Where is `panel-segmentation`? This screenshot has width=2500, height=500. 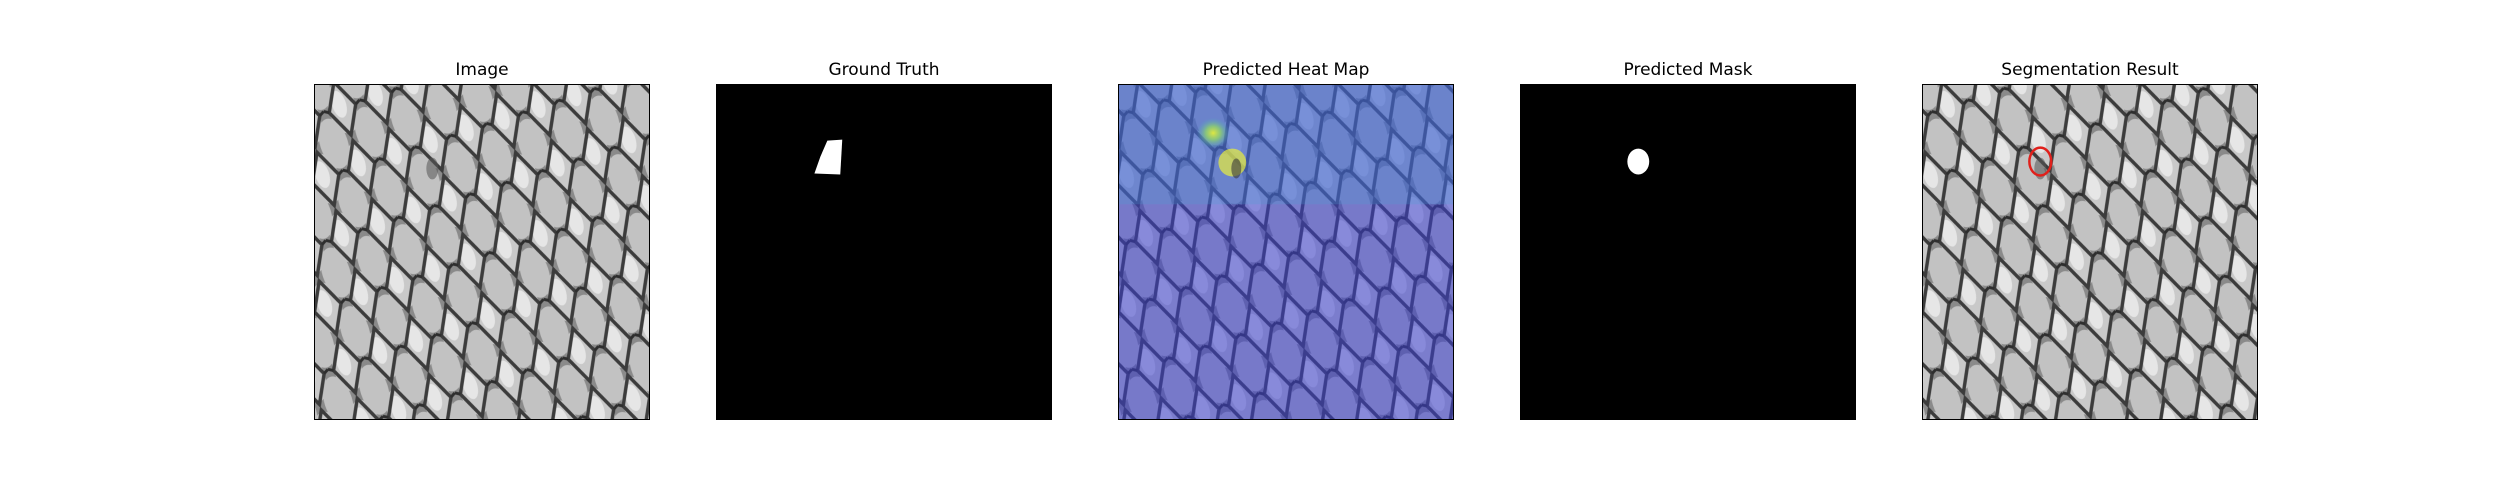 panel-segmentation is located at coordinates (2090, 252).